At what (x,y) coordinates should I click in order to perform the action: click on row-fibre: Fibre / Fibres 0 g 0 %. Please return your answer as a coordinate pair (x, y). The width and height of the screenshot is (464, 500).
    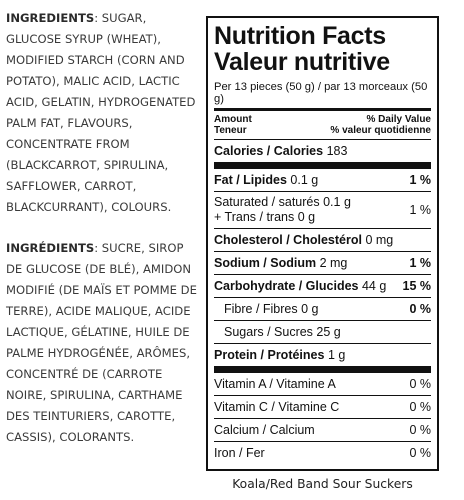
    Looking at the image, I should click on (322, 309).